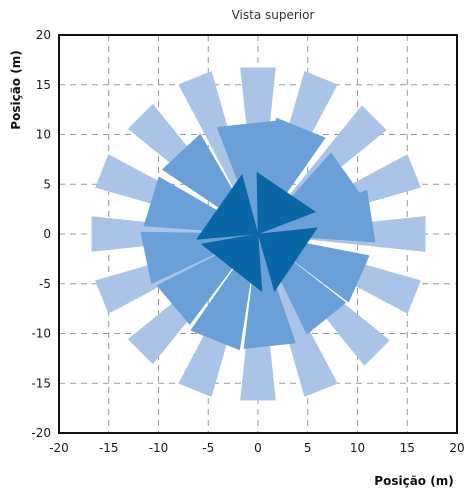 This screenshot has width=467, height=493. What do you see at coordinates (273, 15) in the screenshot?
I see `chart-title: Vista superior` at bounding box center [273, 15].